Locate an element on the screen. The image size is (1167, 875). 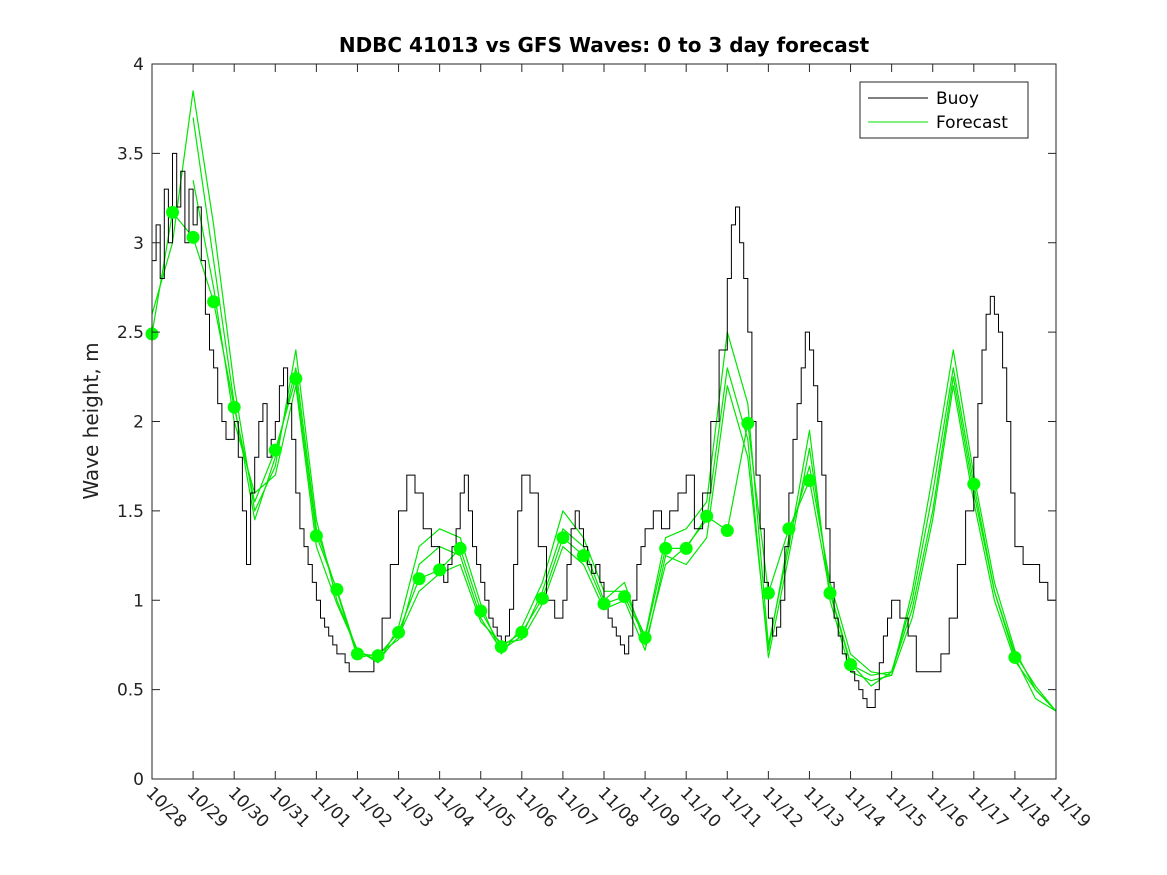
y-tick-label: 3.5 is located at coordinates (130, 154).